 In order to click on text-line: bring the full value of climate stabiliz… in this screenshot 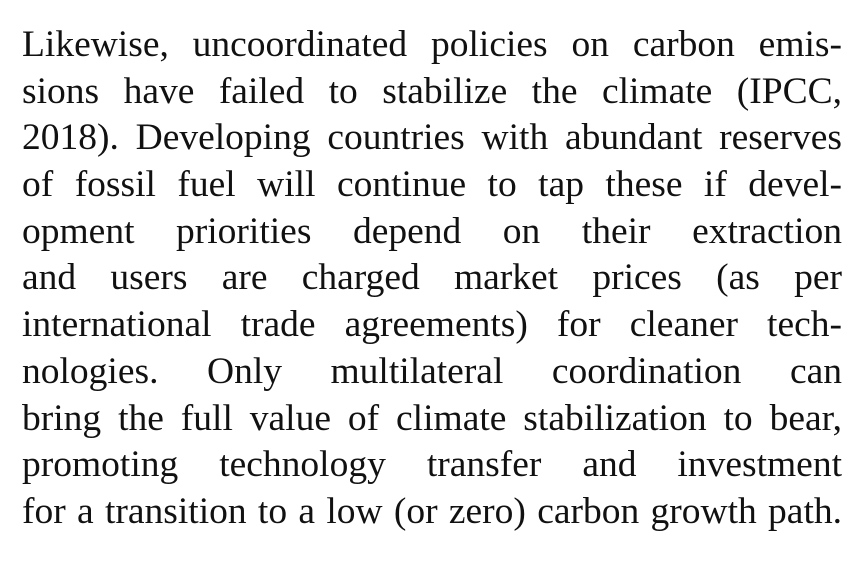, I will do `click(432, 418)`.